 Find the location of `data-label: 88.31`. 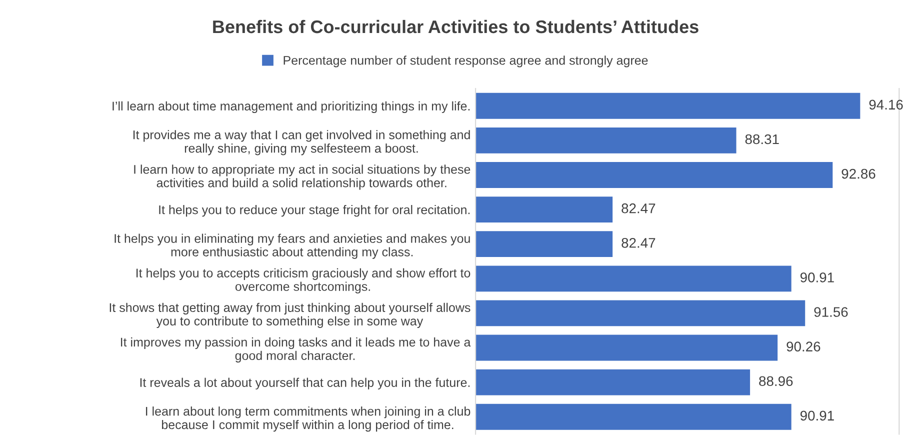

data-label: 88.31 is located at coordinates (762, 139).